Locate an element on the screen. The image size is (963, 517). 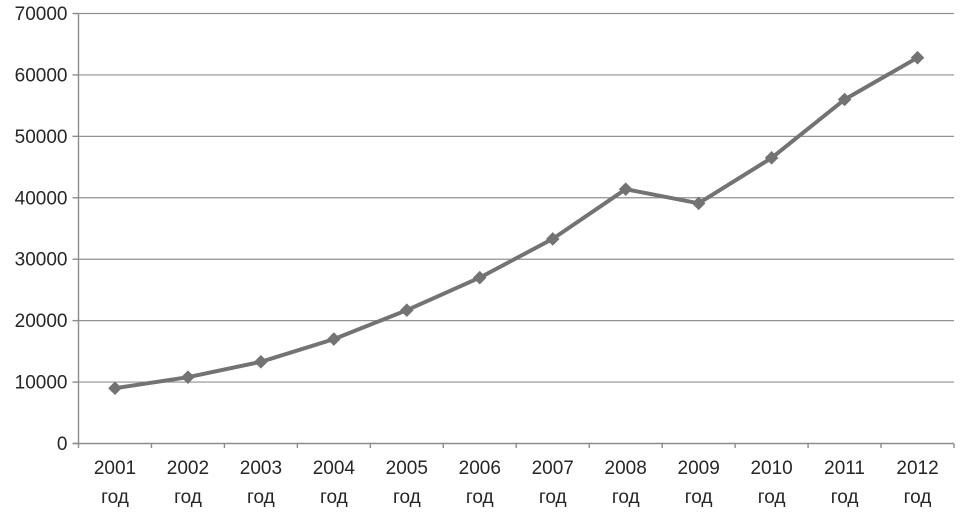
x-axis-label-year: 2001 is located at coordinates (115, 468).